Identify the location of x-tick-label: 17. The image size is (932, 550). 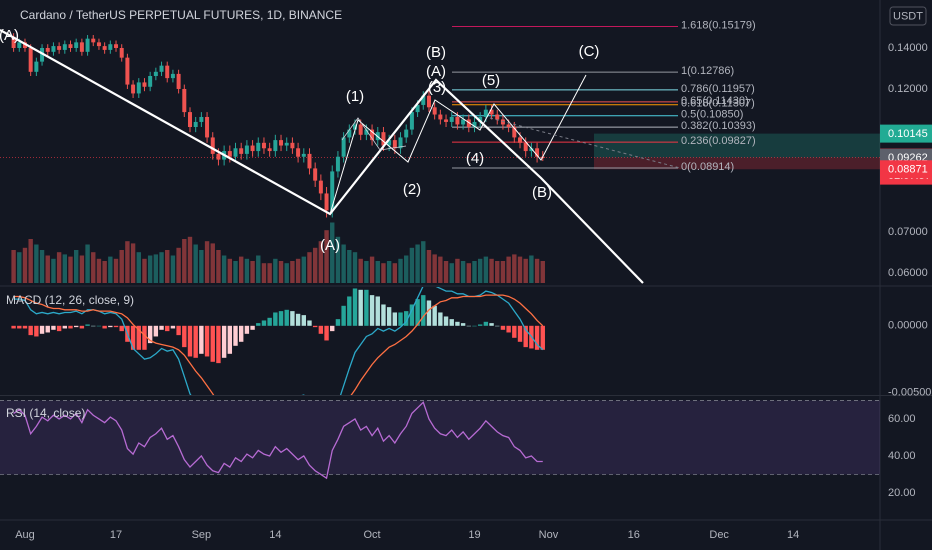
(116, 535).